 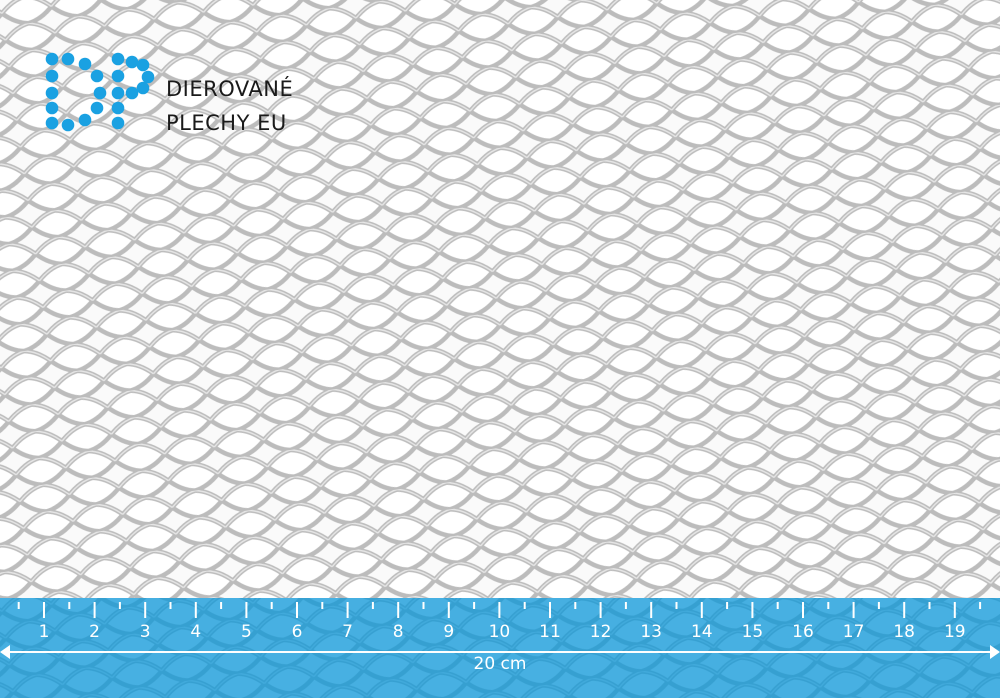 What do you see at coordinates (398, 632) in the screenshot?
I see `ruler-label: 8` at bounding box center [398, 632].